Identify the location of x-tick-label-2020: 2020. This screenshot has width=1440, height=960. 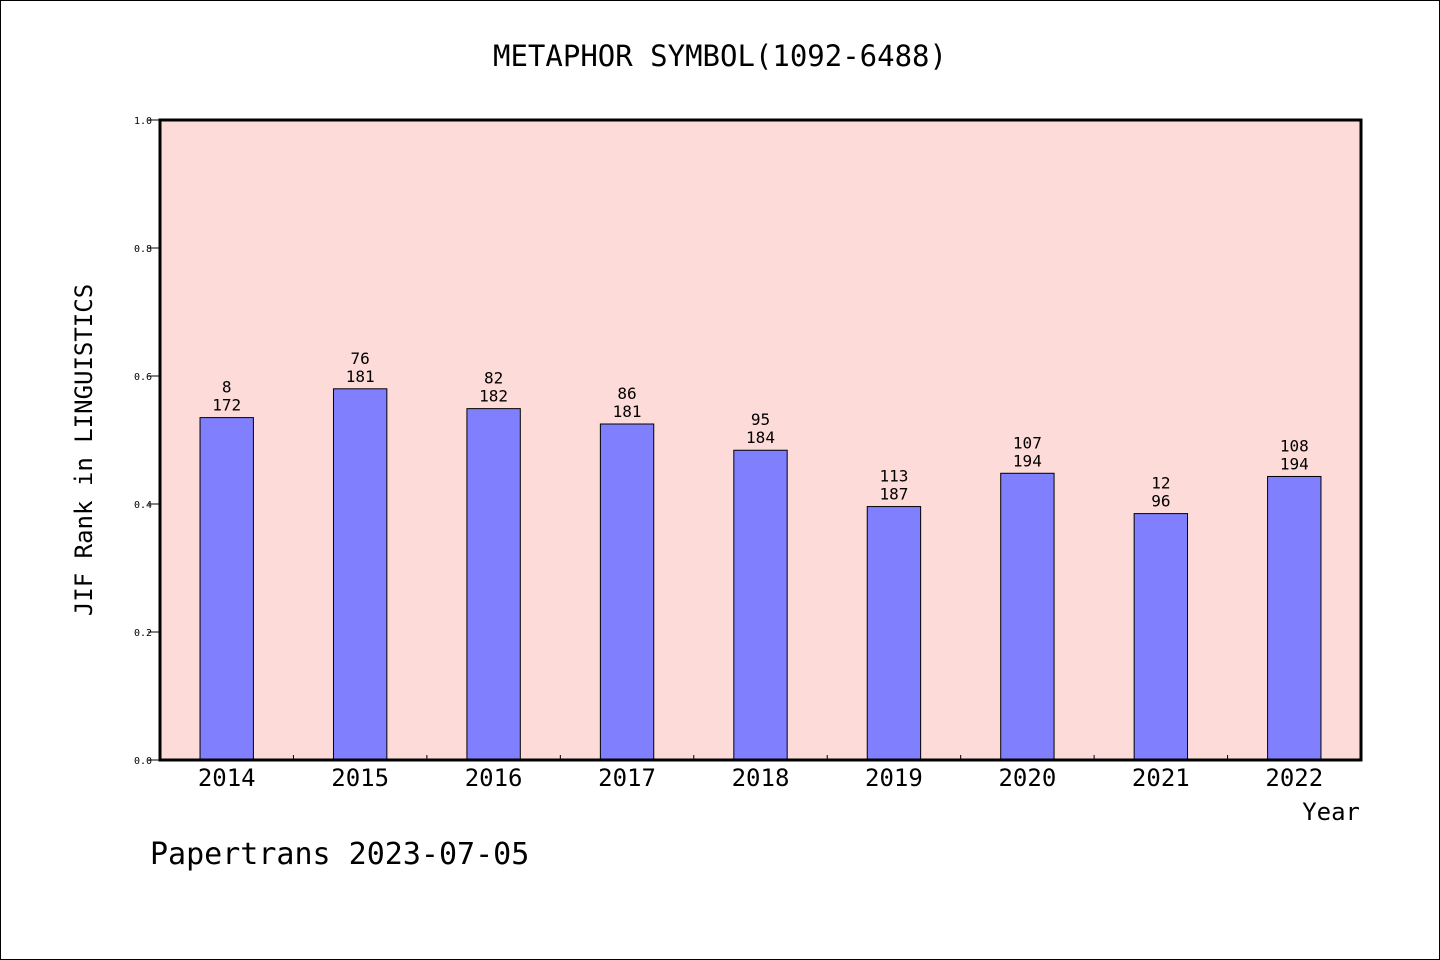
(1027, 778).